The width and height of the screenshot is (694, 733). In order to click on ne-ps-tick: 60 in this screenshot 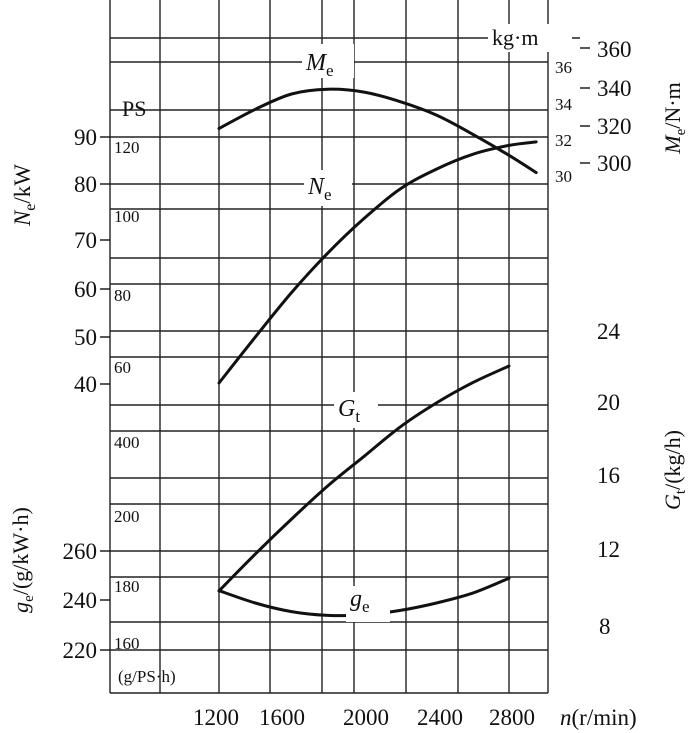, I will do `click(122, 367)`.